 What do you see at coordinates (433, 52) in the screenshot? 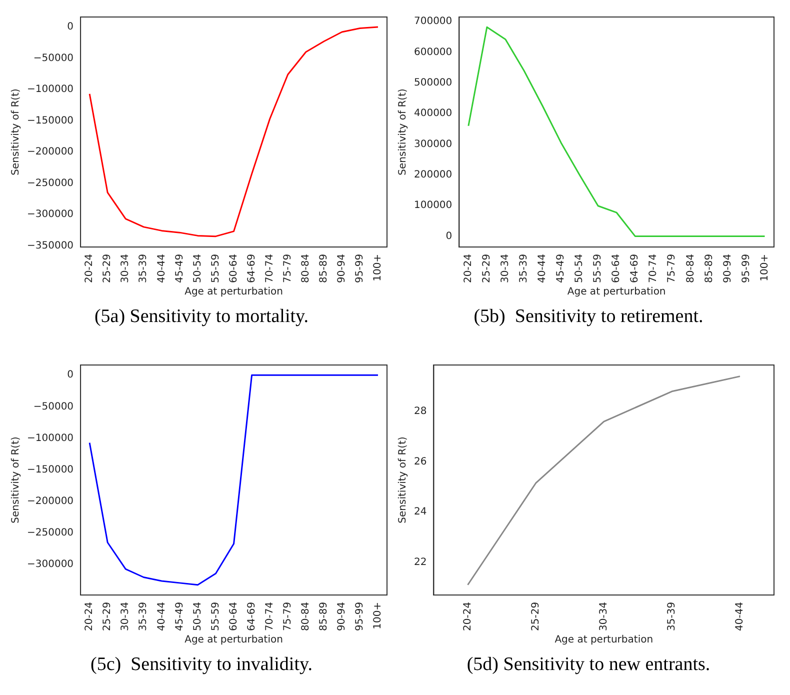
I see `y-tick-label: 600000` at bounding box center [433, 52].